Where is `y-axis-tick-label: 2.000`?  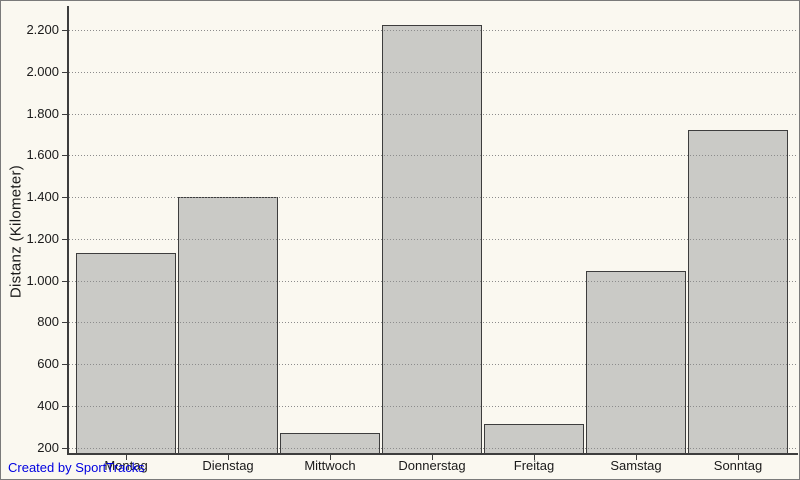 y-axis-tick-label: 2.000 is located at coordinates (42, 71).